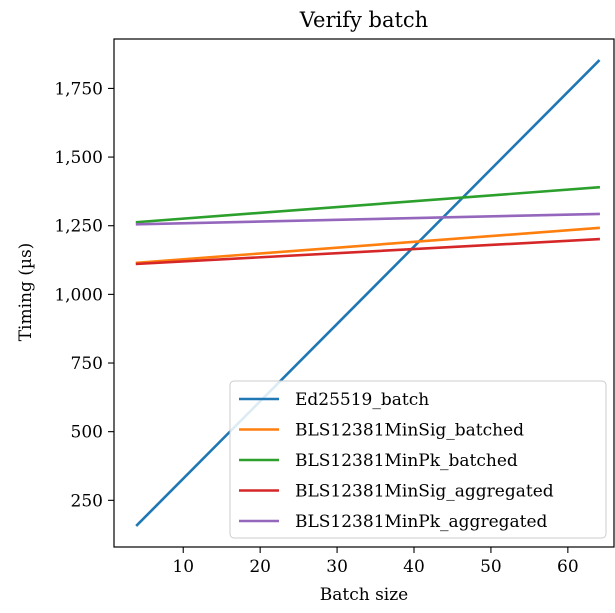 The width and height of the screenshot is (615, 613). Describe the element at coordinates (363, 20) in the screenshot. I see `chart-title: Verify batch` at that location.